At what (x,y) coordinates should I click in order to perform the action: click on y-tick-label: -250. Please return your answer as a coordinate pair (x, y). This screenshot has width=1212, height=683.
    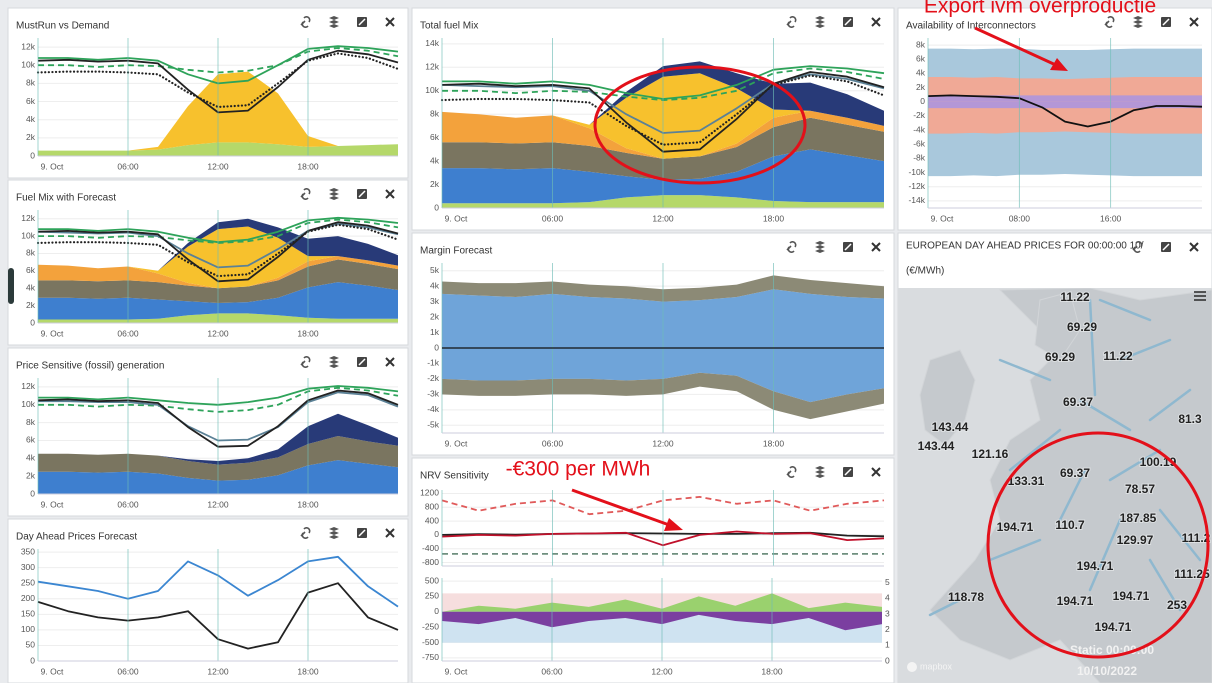
    Looking at the image, I should click on (430, 626).